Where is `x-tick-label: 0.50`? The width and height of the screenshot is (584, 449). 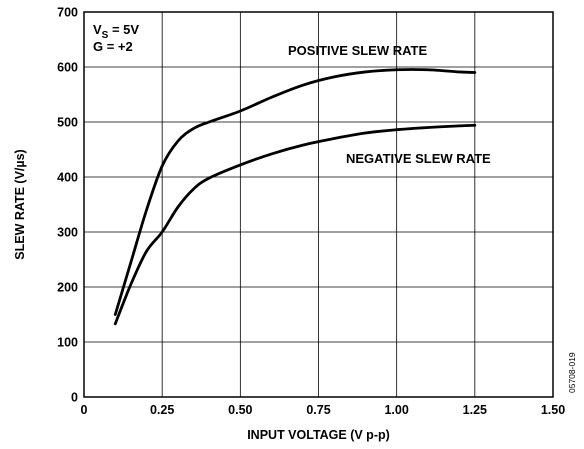
x-tick-label: 0.50 is located at coordinates (240, 410).